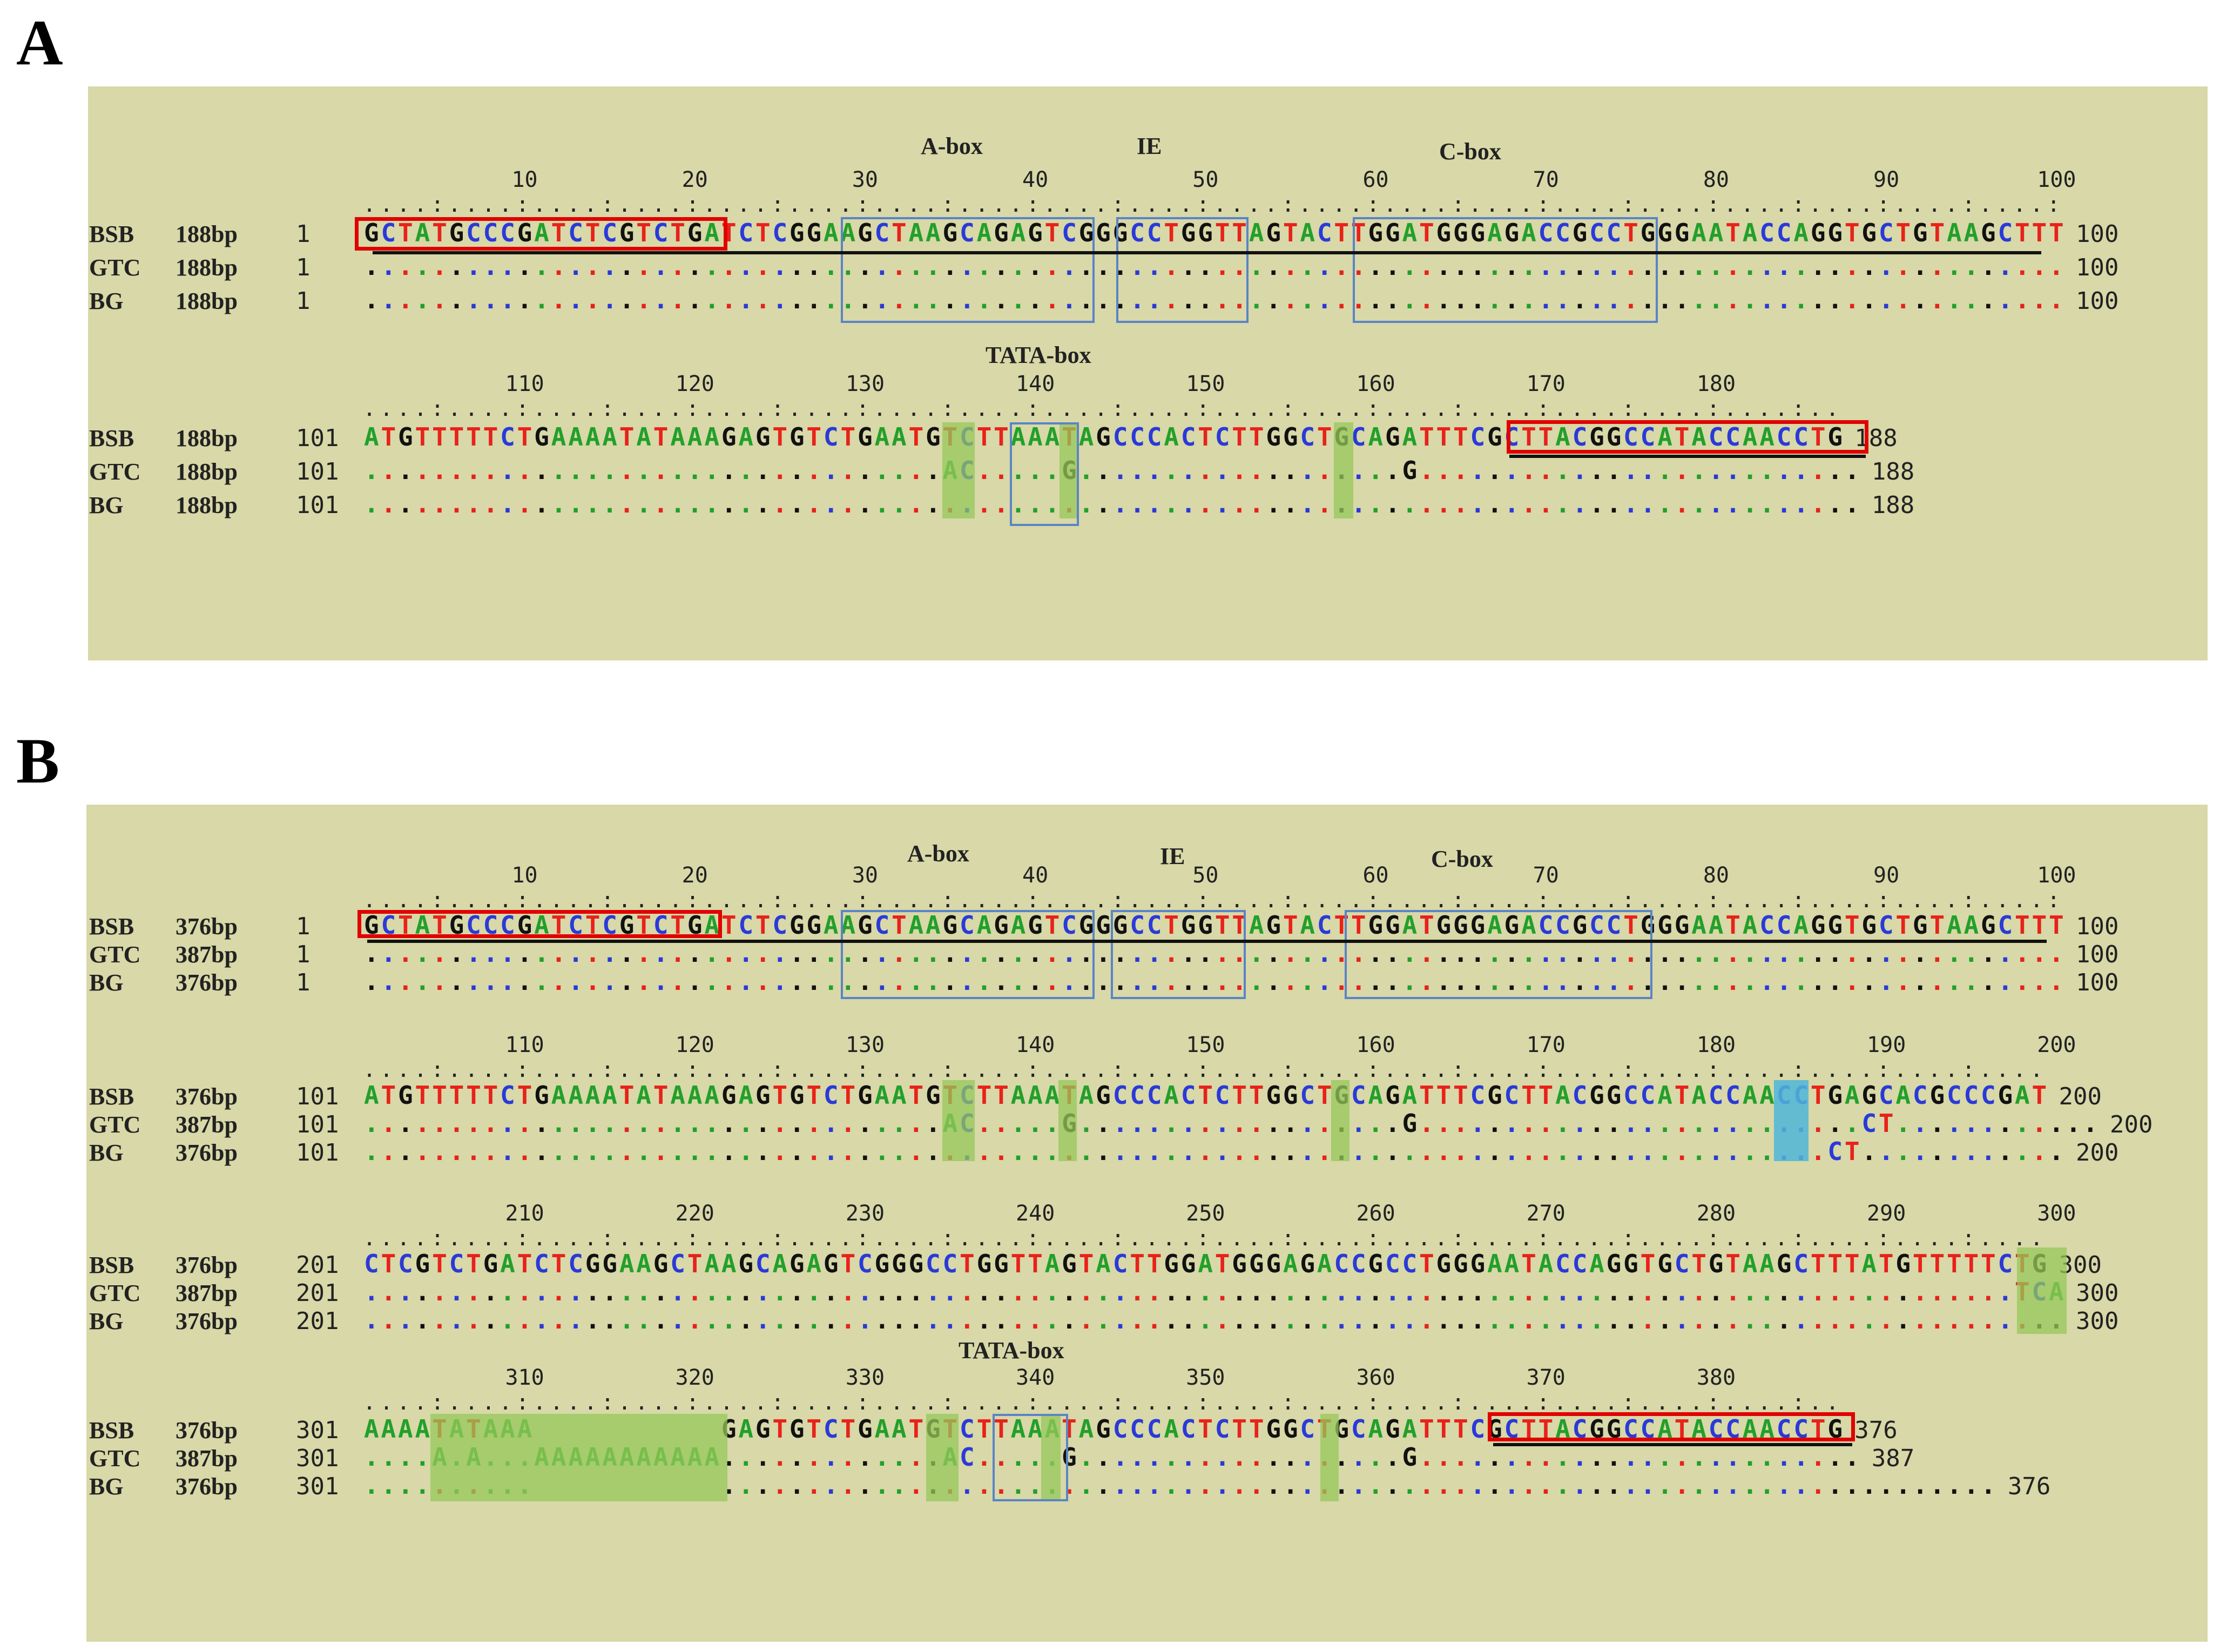  Describe the element at coordinates (1205, 1214) in the screenshot. I see `ruler-label: 250` at that location.